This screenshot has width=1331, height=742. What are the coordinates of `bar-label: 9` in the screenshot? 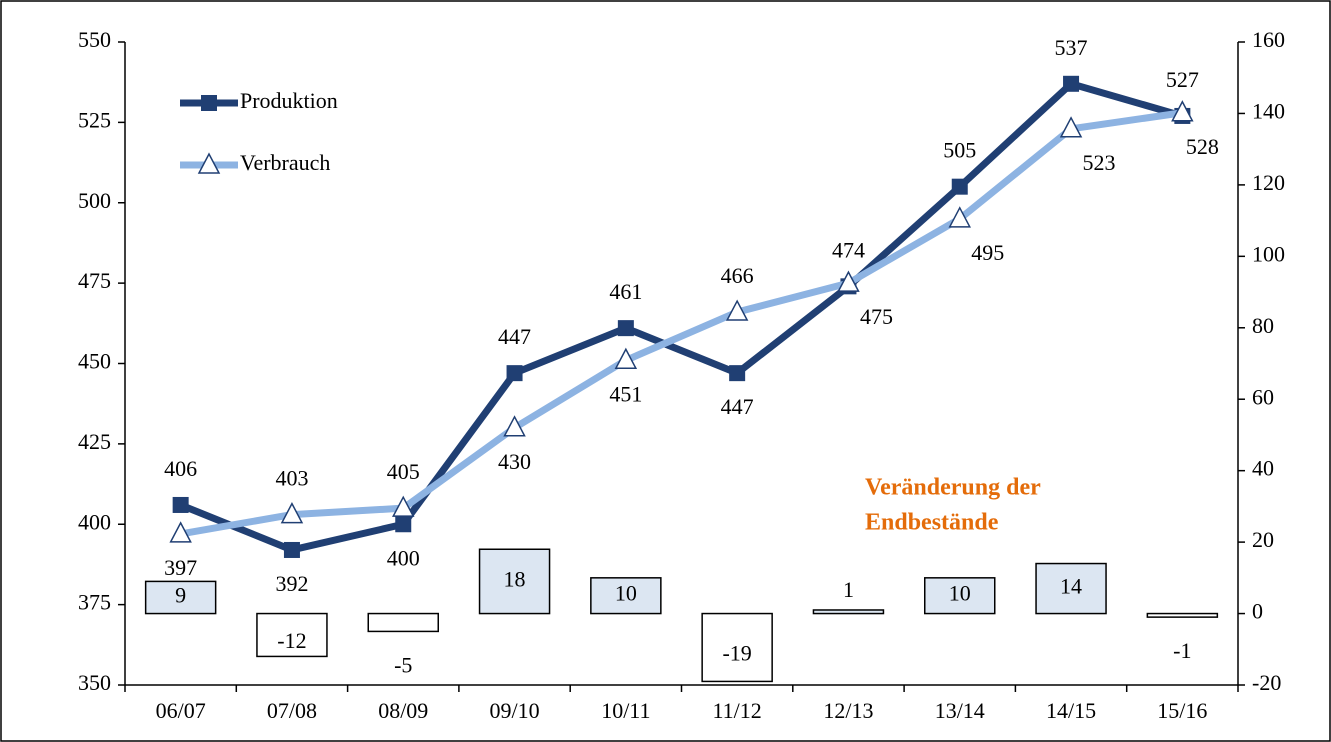 It's located at (180, 595).